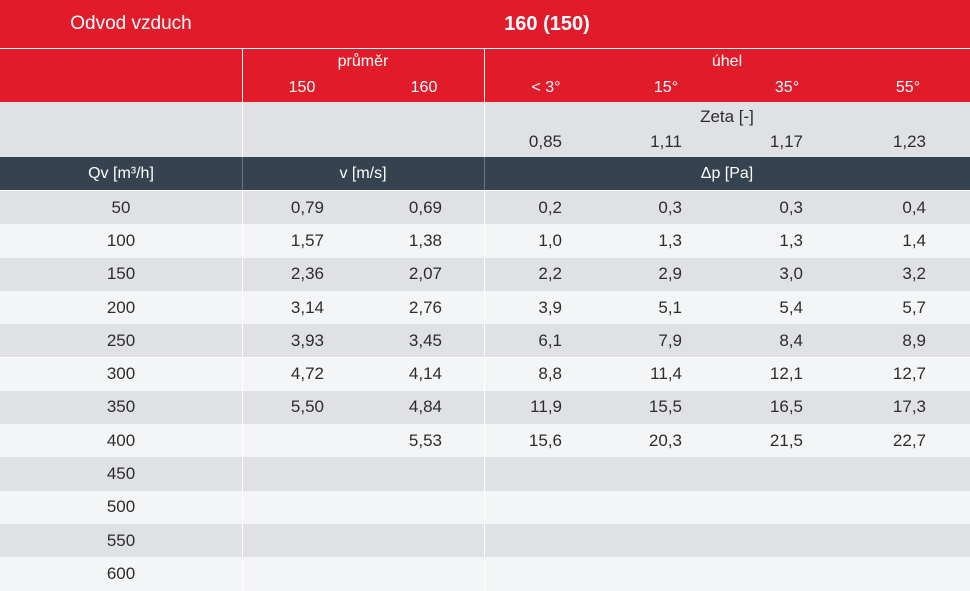  What do you see at coordinates (670, 340) in the screenshot?
I see `pressure-15-cell: 7,9` at bounding box center [670, 340].